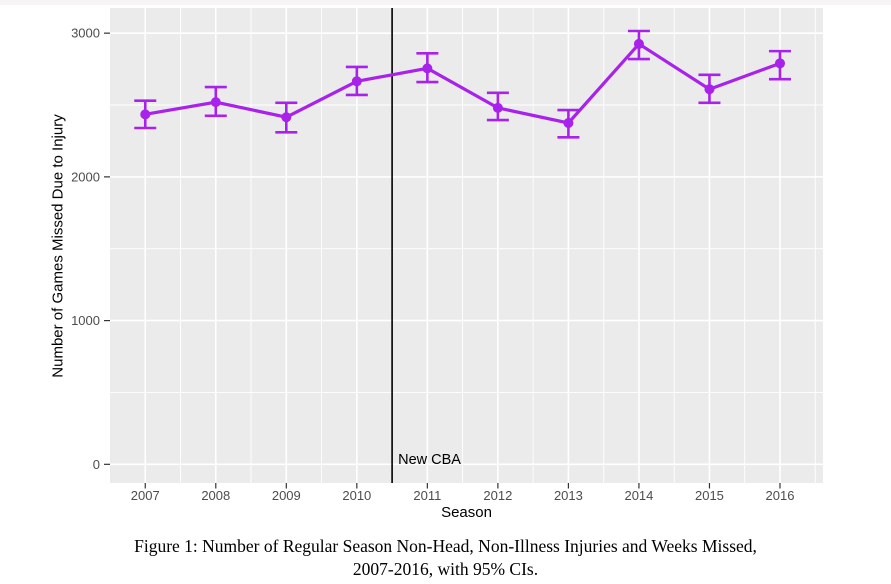 The width and height of the screenshot is (891, 584). I want to click on x-tick-label: 2007, so click(145, 495).